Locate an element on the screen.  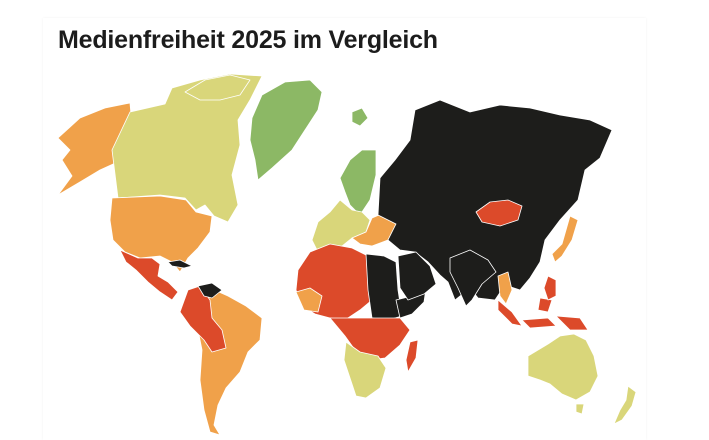
region-central-east-africa is located at coordinates (370, 339).